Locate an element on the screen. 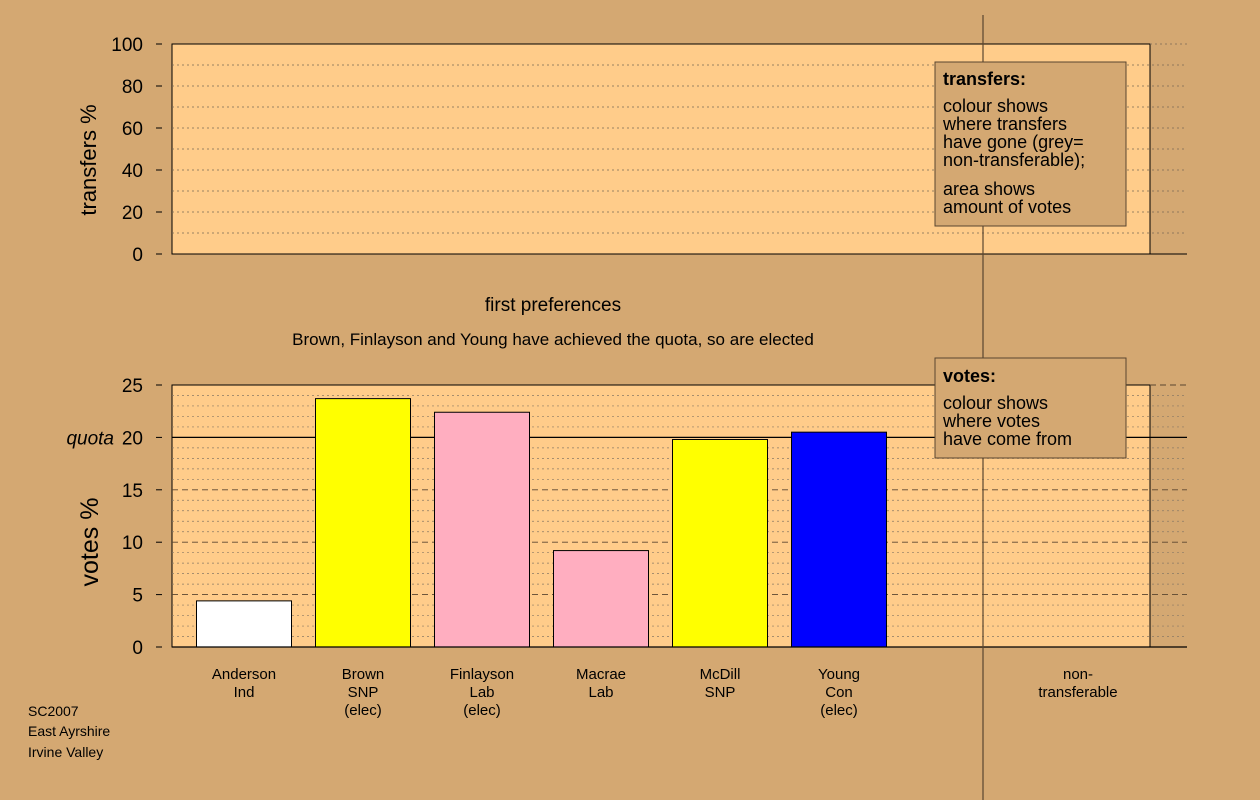  transfers-tick-label: 20 is located at coordinates (132, 213).